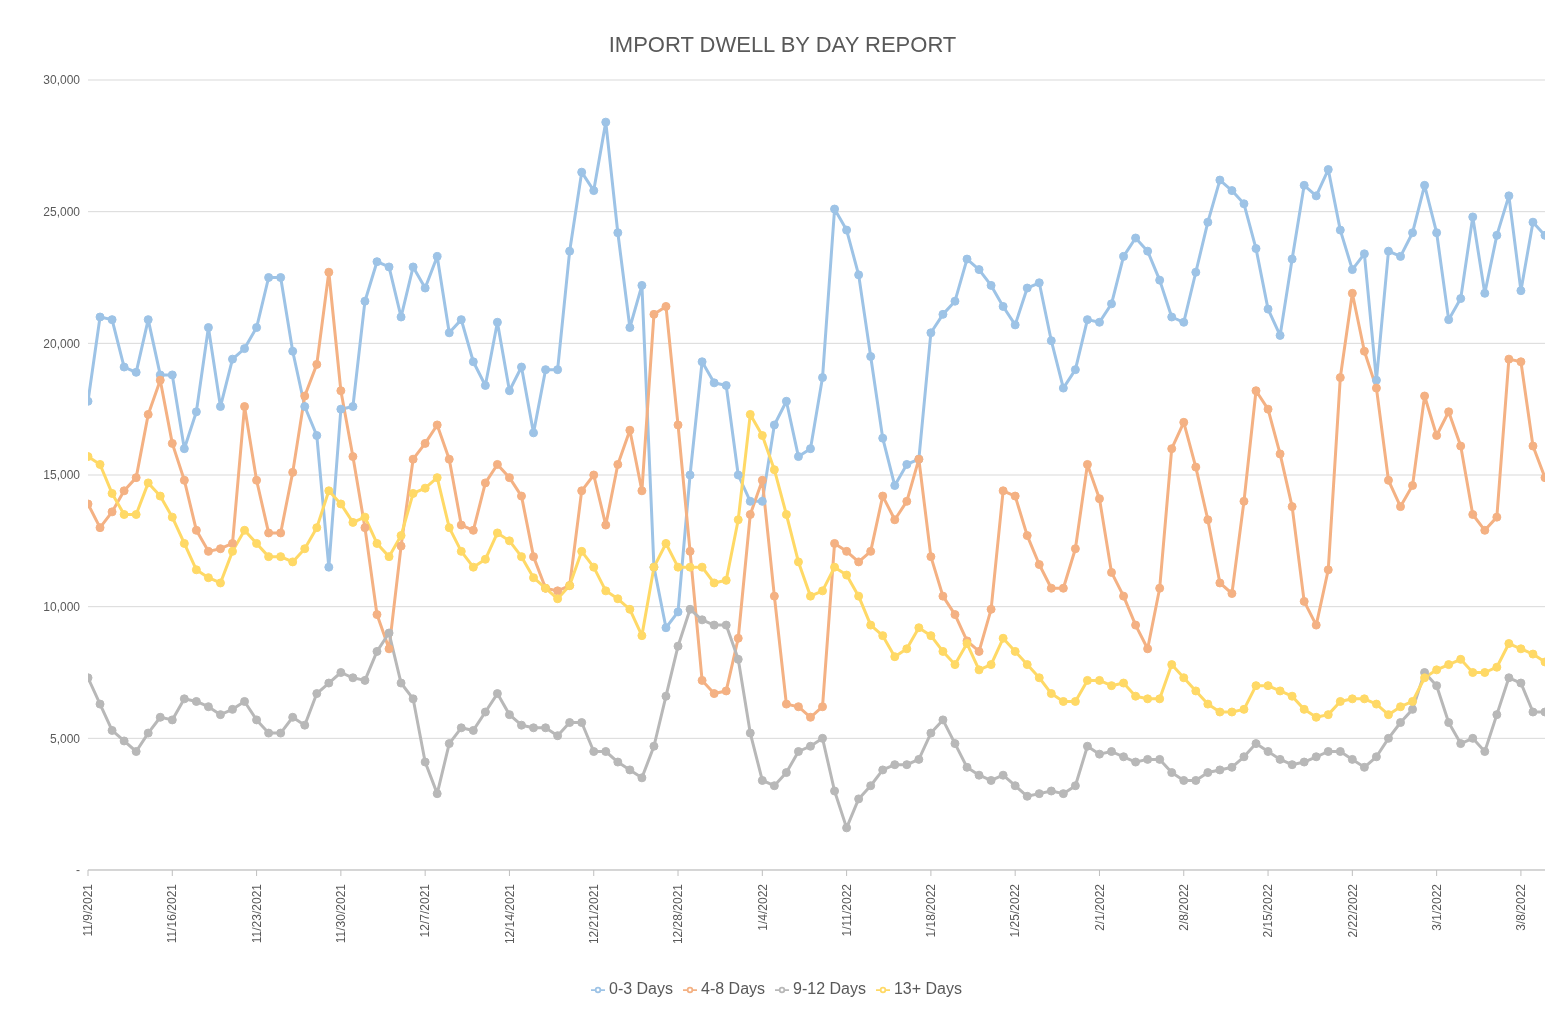  What do you see at coordinates (65, 738) in the screenshot?
I see `y-tick-label: 5,000` at bounding box center [65, 738].